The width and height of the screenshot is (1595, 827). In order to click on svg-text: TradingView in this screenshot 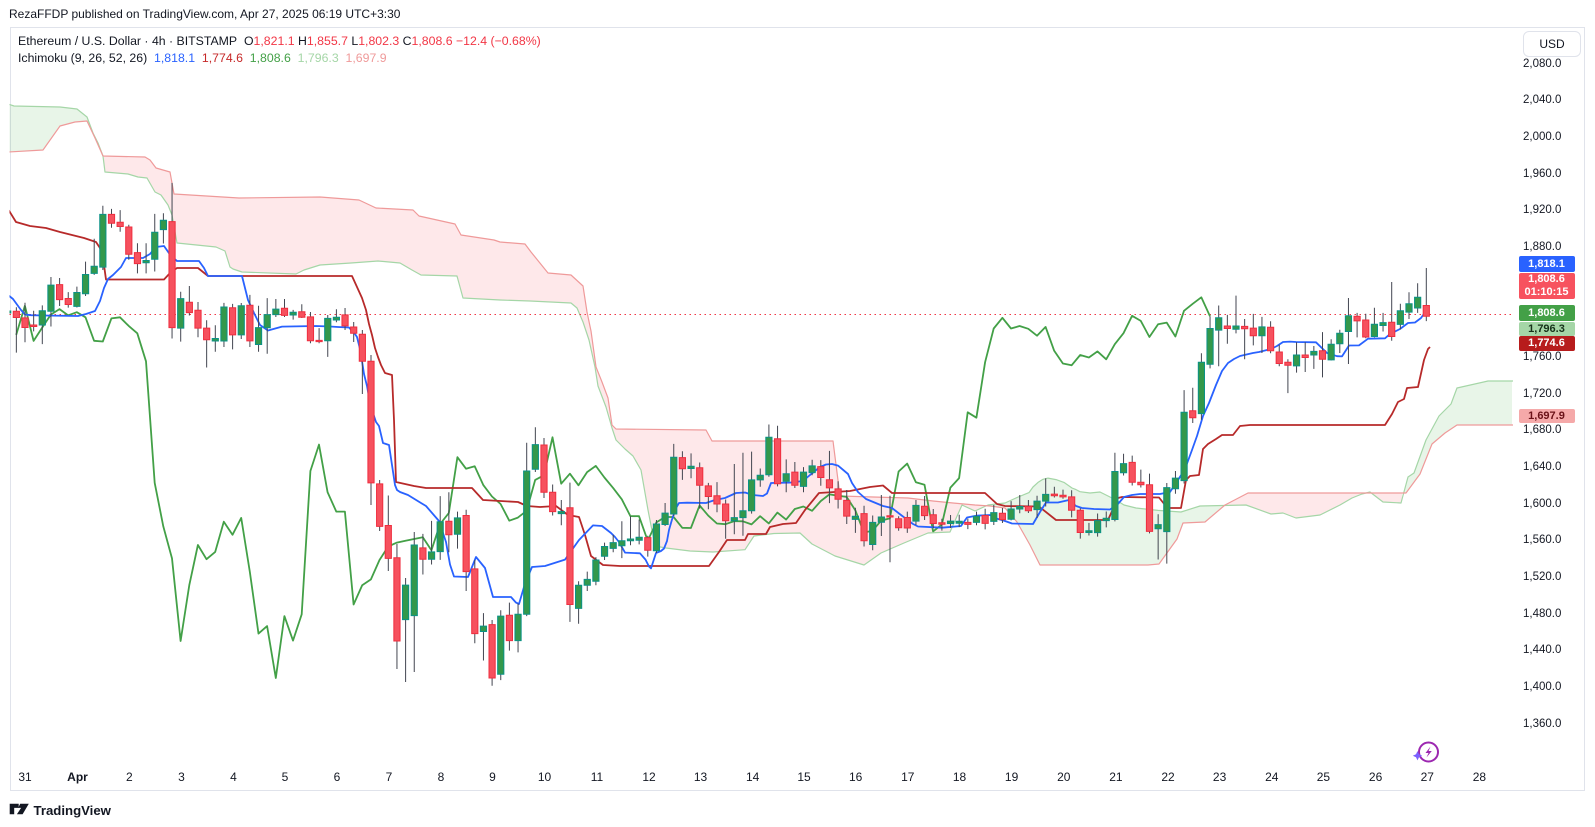, I will do `click(73, 810)`.